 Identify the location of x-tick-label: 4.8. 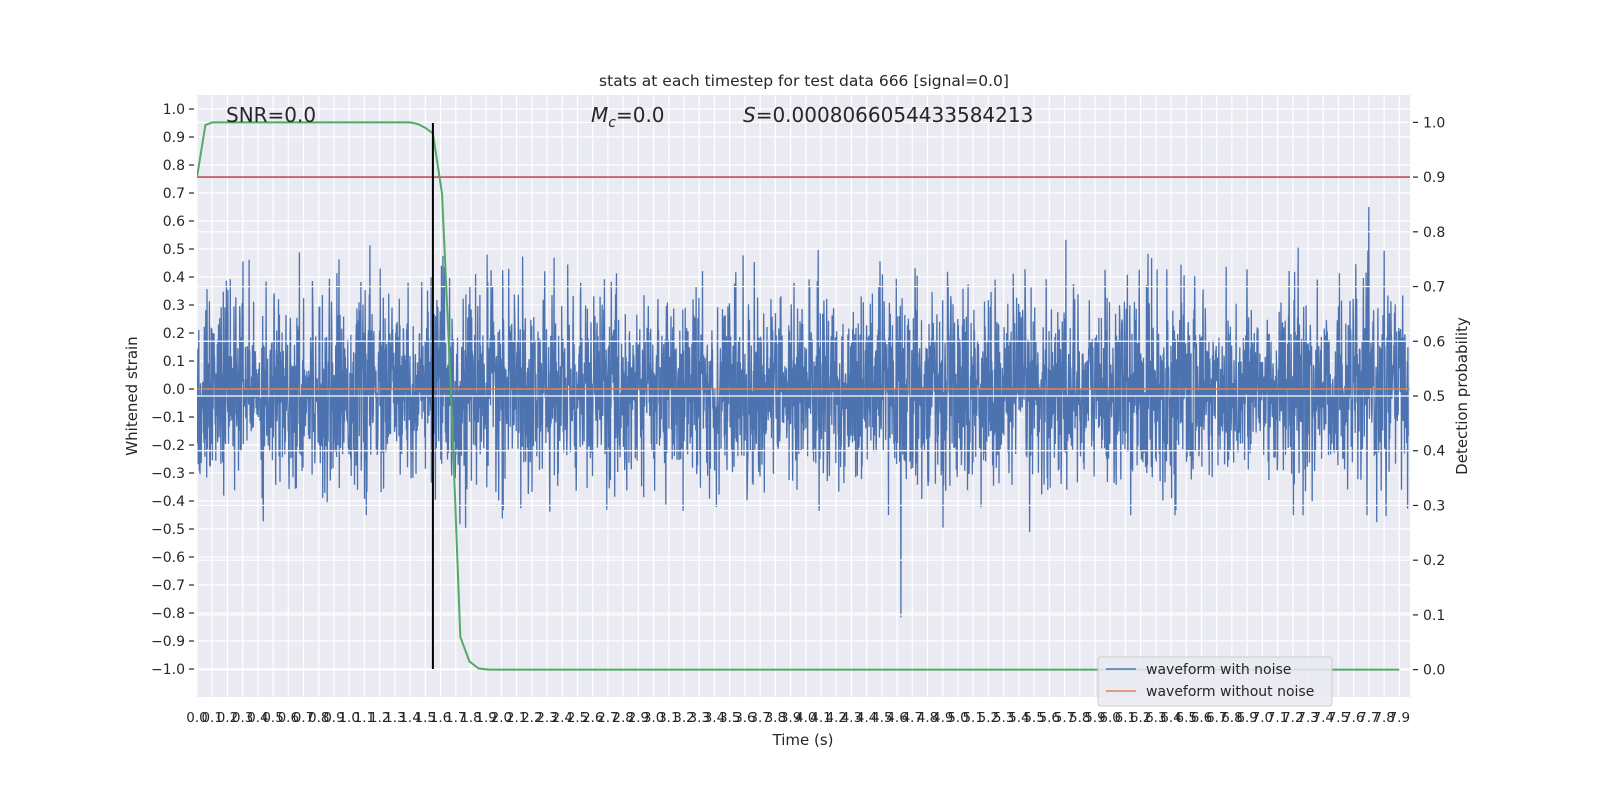
(927, 718).